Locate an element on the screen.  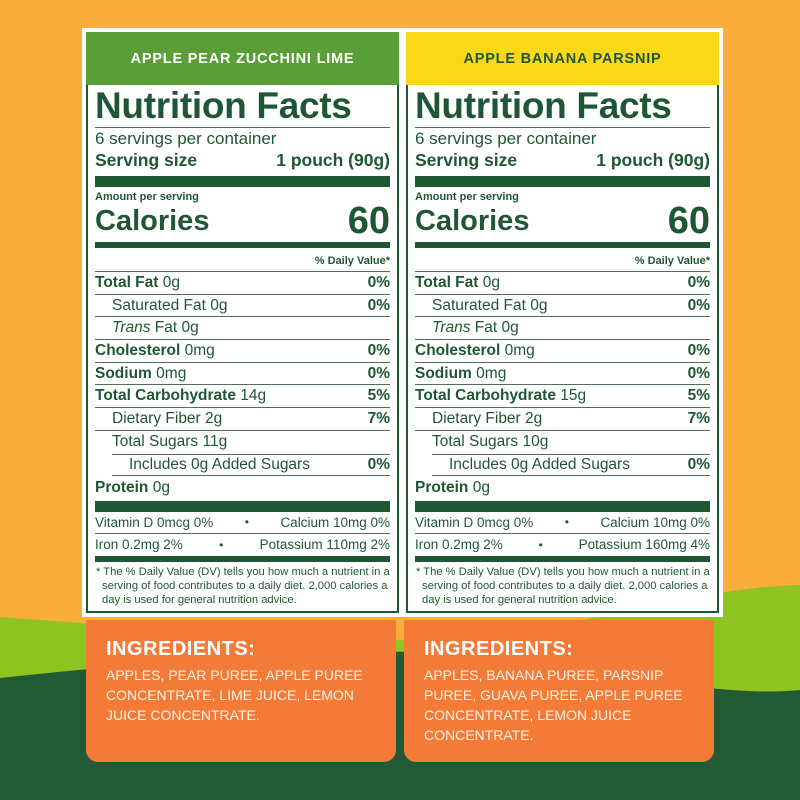
nutrient-row-total-sugars: Total Sugars 11g is located at coordinates (242, 442).